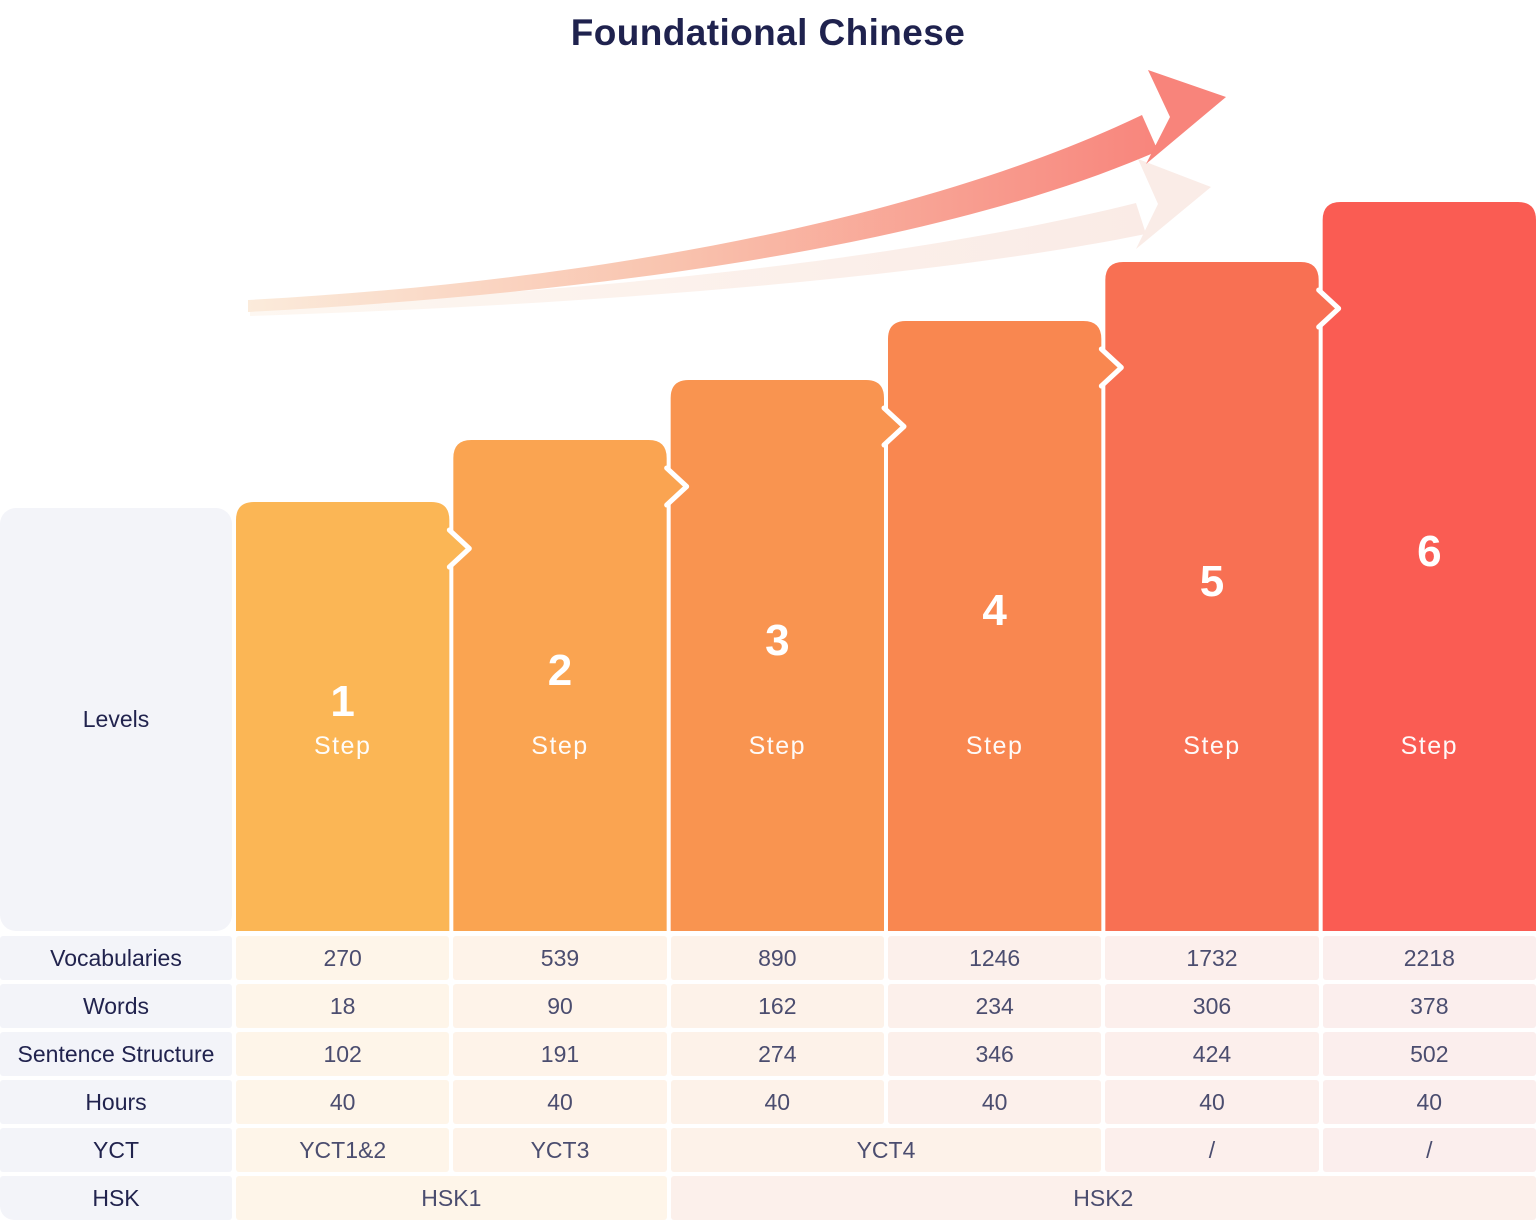  I want to click on table-cell: 502, so click(1429, 1054).